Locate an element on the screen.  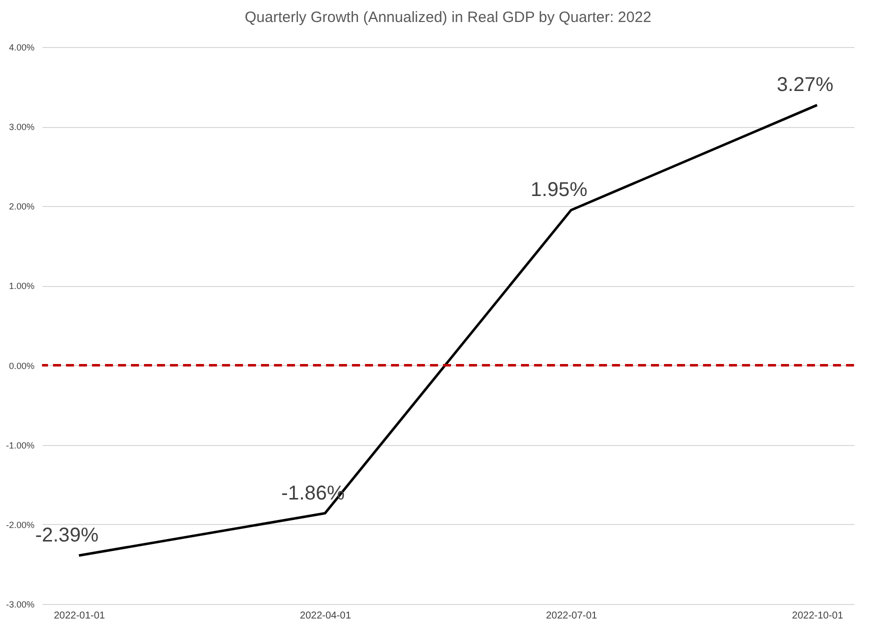
data-label: 3.27% is located at coordinates (805, 85).